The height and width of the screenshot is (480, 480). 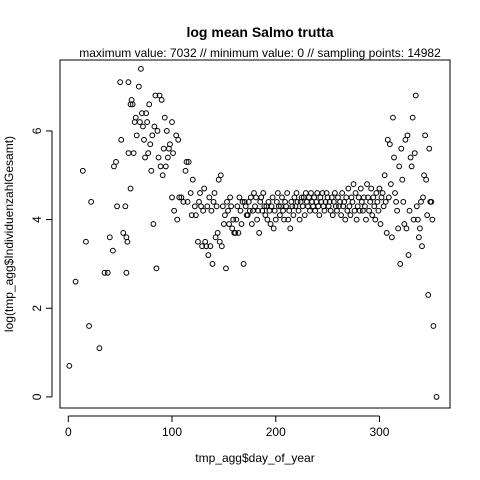 I want to click on y-tick-label: 6, so click(x=37, y=130).